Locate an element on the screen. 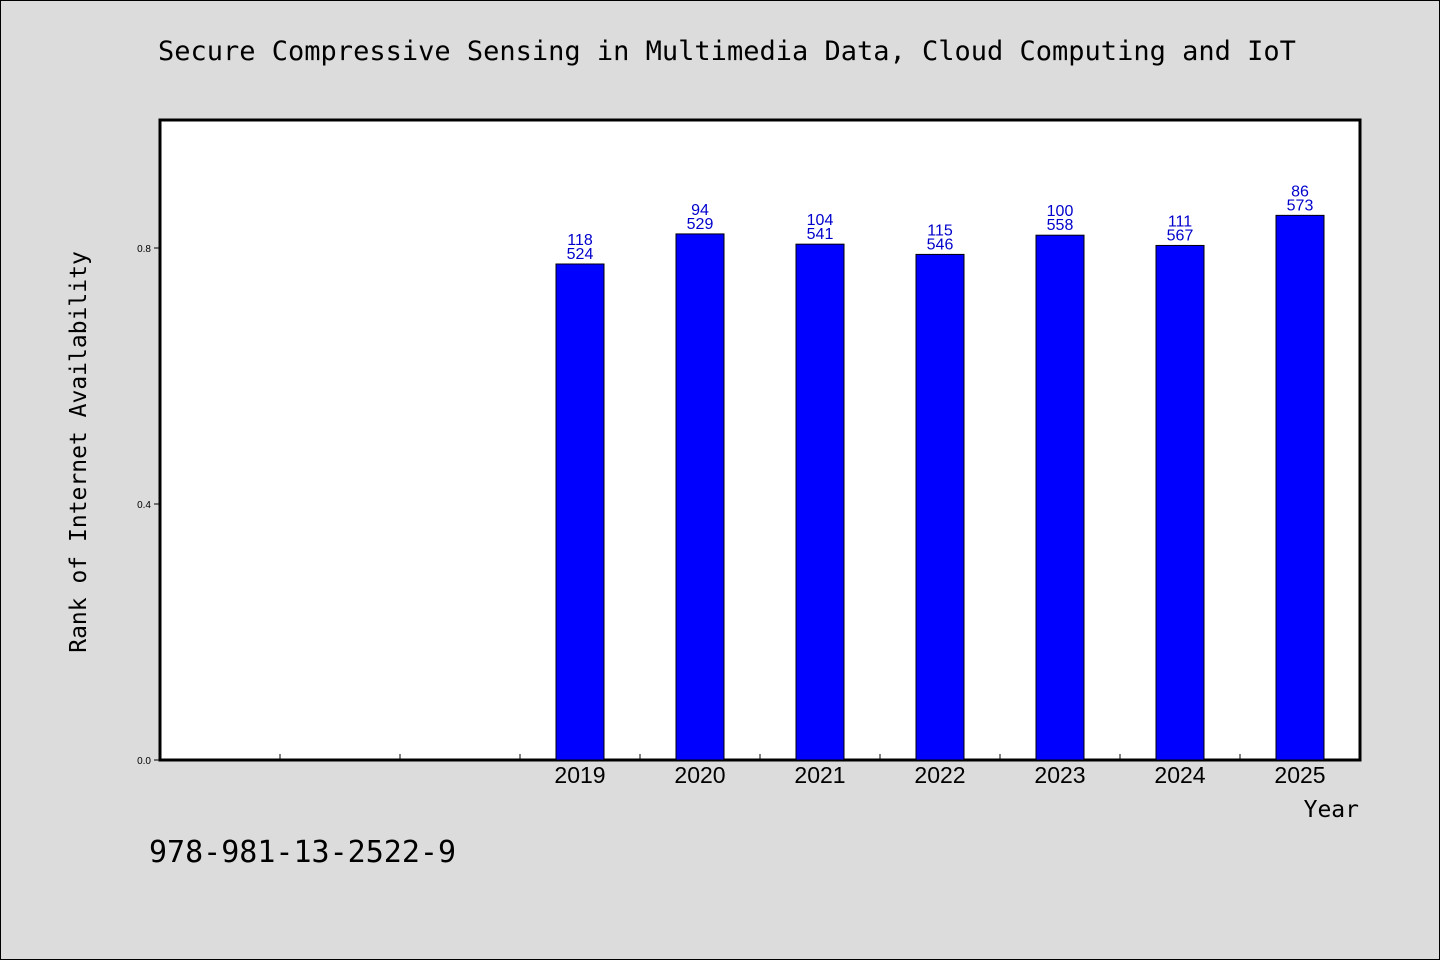  data-label-rank: 118 is located at coordinates (580, 240).